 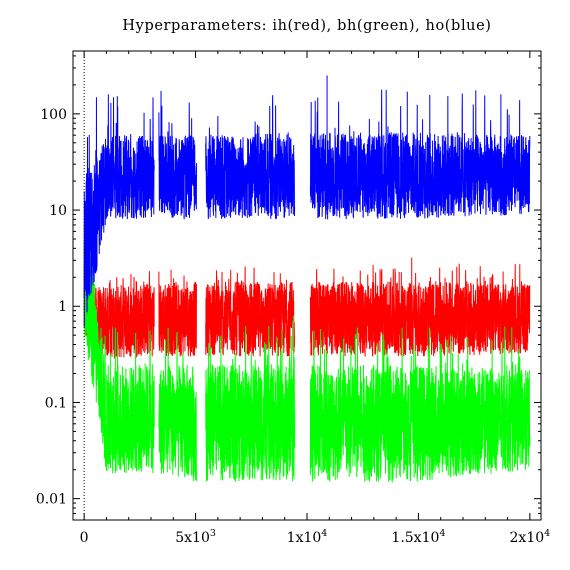 I want to click on y-tick-label-0: 100, so click(x=53, y=115).